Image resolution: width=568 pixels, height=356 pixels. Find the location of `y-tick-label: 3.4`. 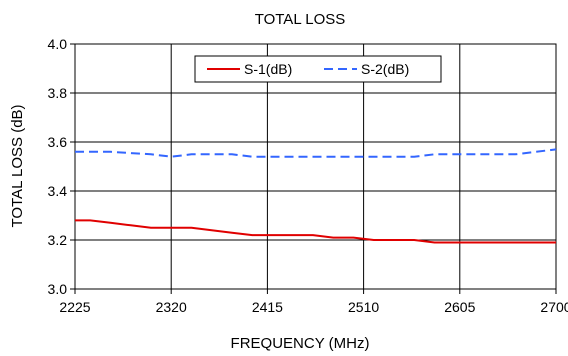

y-tick-label: 3.4 is located at coordinates (58, 191).